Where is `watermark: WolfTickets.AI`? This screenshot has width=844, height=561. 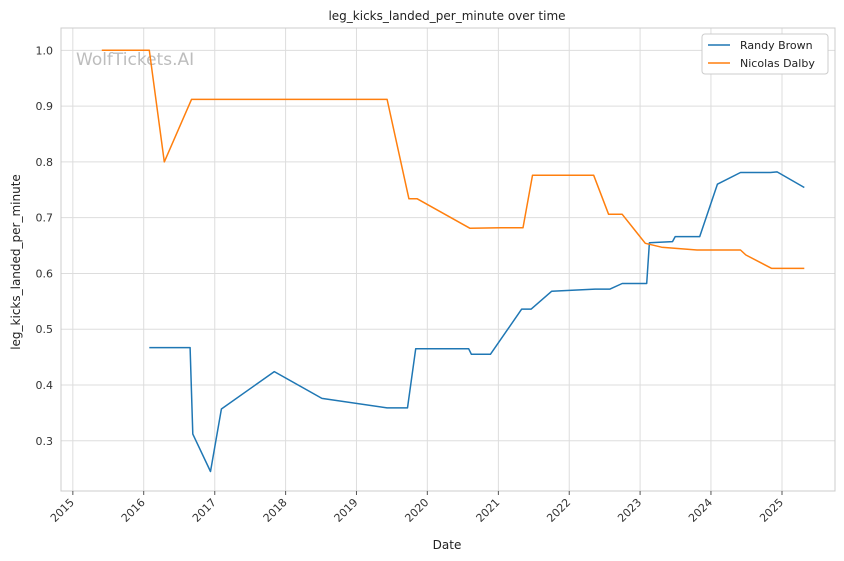 watermark: WolfTickets.AI is located at coordinates (135, 60).